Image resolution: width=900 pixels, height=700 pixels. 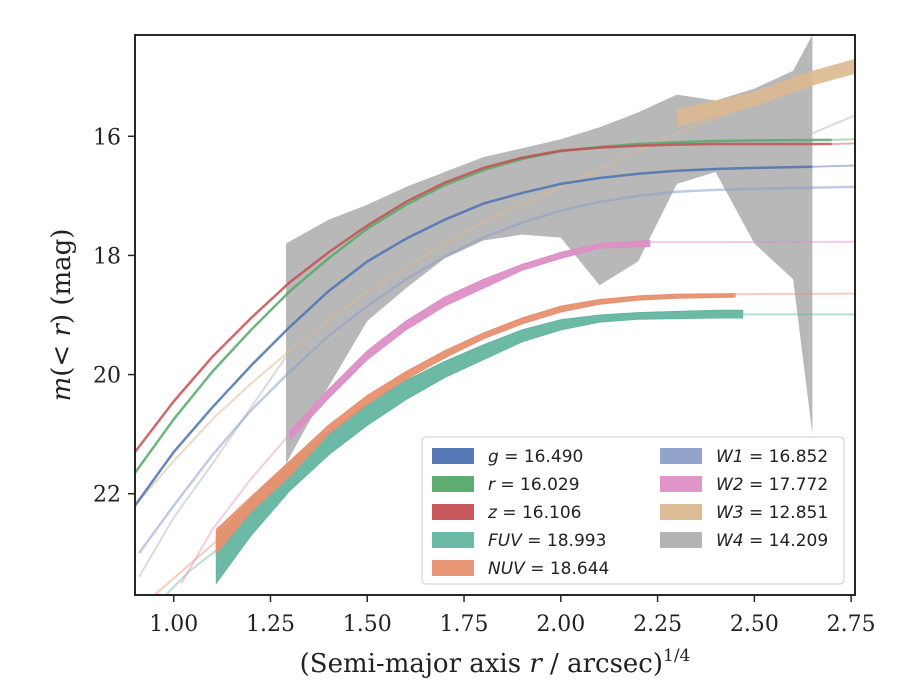 I want to click on legend-entry-g: g = 16.490, so click(x=507, y=457).